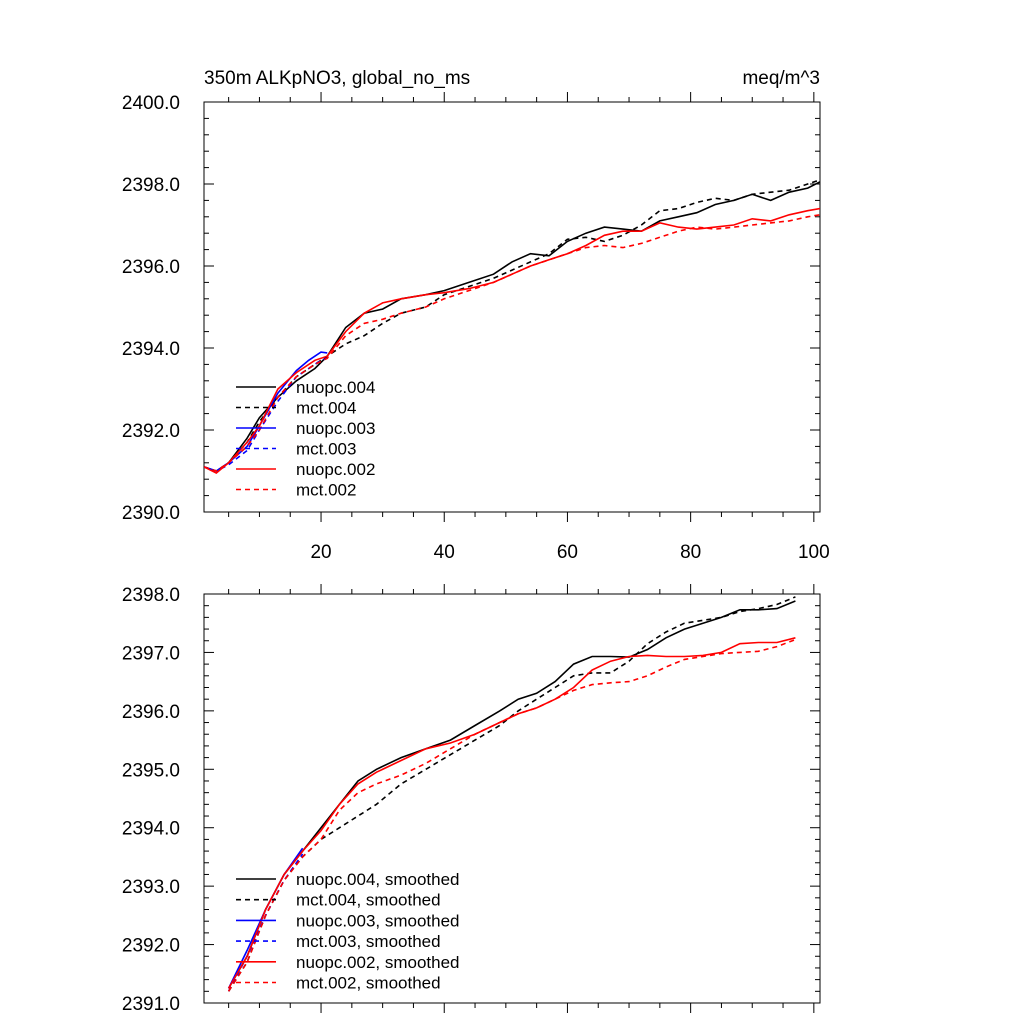 Image resolution: width=1024 pixels, height=1024 pixels. Describe the element at coordinates (368, 983) in the screenshot. I see `legend-label: mct.002, smoothed` at that location.